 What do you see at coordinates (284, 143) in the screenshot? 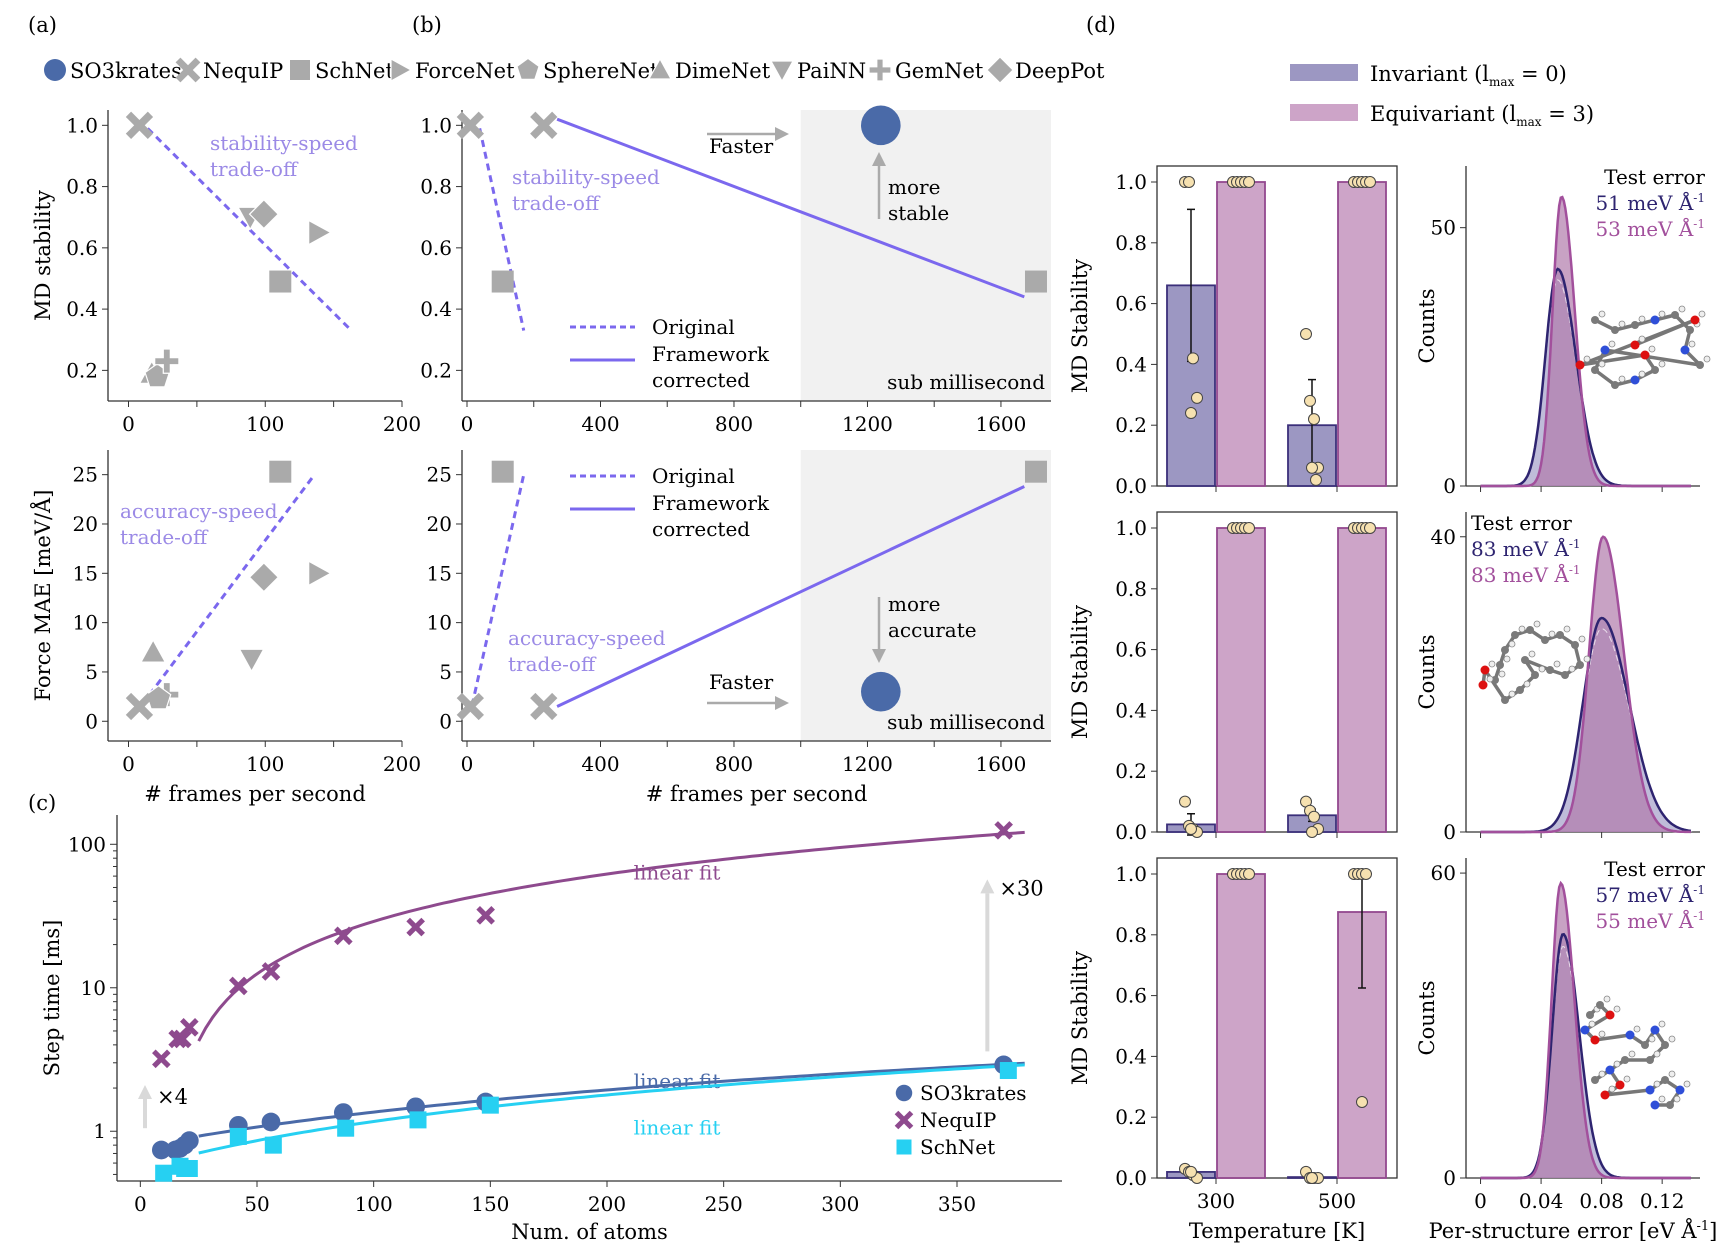
I see `trade-off-annotation: stability-speed` at bounding box center [284, 143].